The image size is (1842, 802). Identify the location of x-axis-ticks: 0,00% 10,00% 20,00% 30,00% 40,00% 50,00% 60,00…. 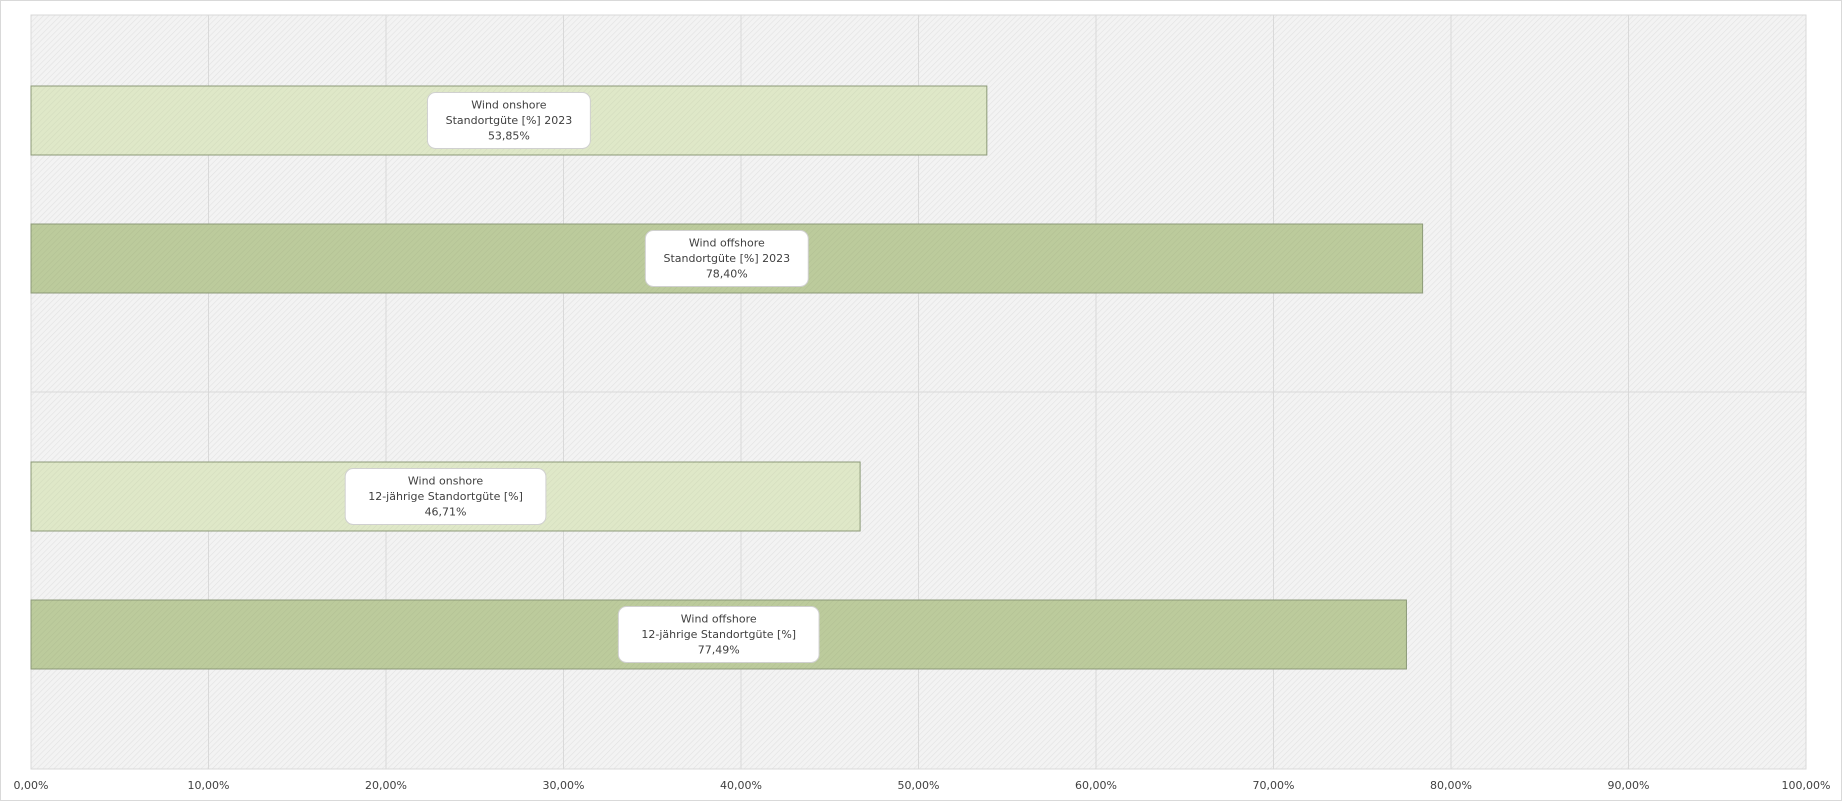
(922, 785).